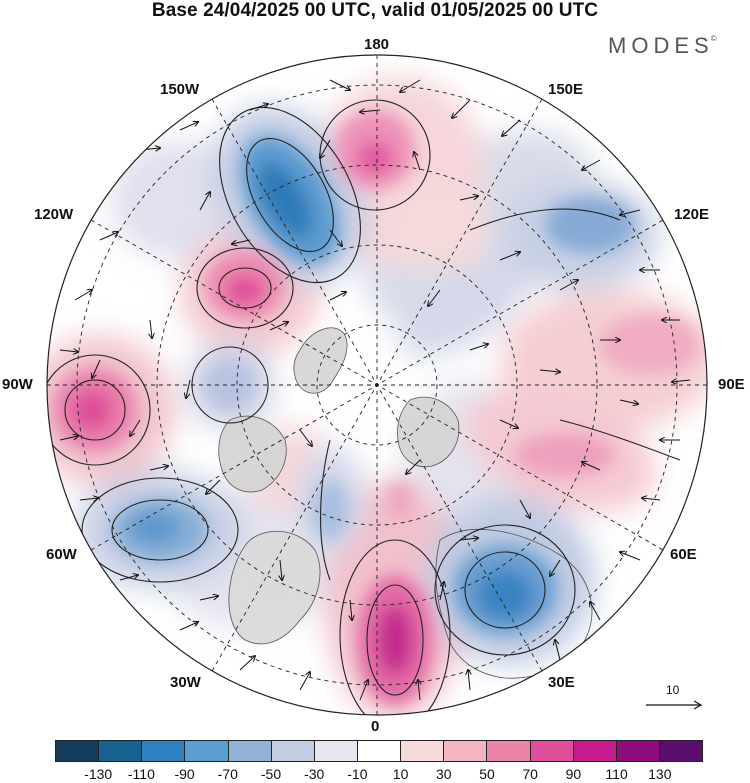 Image resolution: width=750 pixels, height=783 pixels. Describe the element at coordinates (616, 774) in the screenshot. I see `colorbar-tick-label: 110` at that location.